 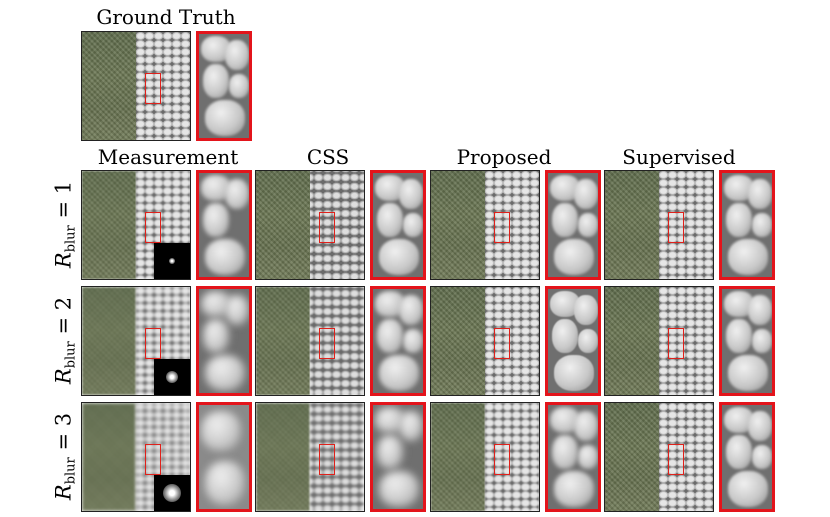 I want to click on stones-region, so click(x=163, y=86).